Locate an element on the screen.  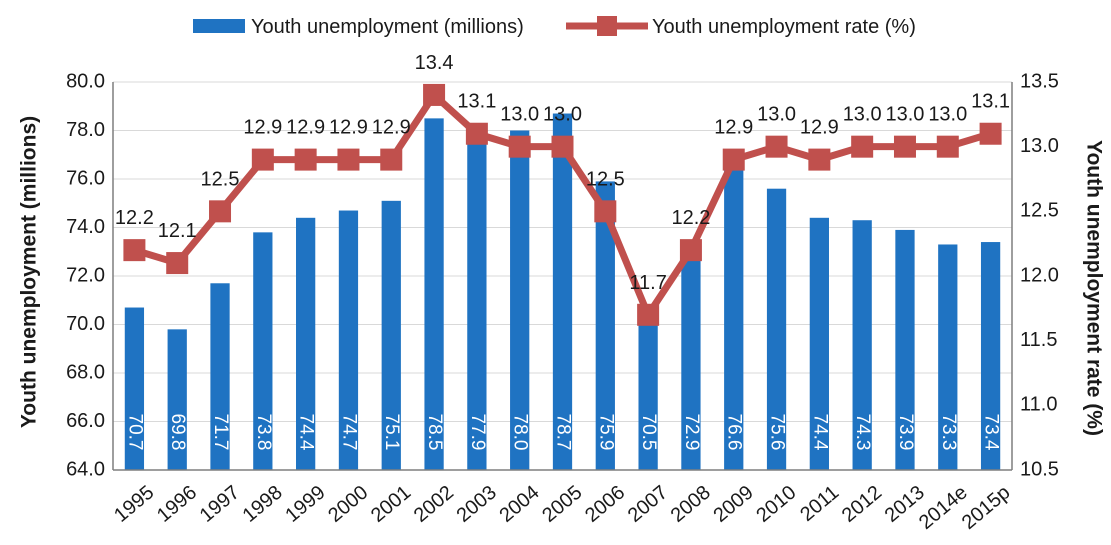
x-tick-label: 1999 is located at coordinates (305, 503).